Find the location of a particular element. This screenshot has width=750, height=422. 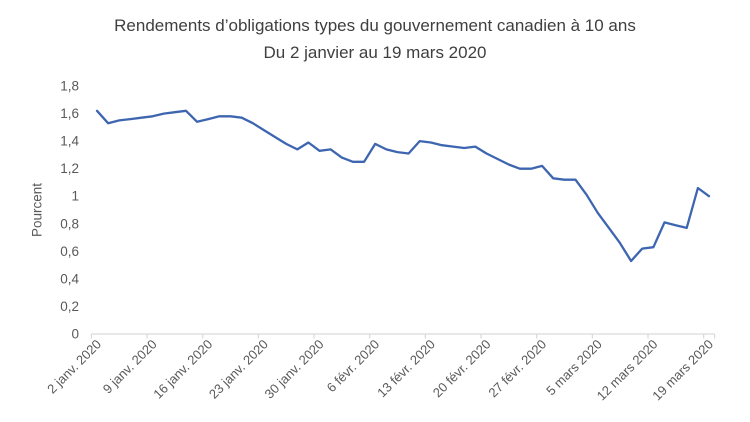

y-axis-title: Pourcent is located at coordinates (37, 210).